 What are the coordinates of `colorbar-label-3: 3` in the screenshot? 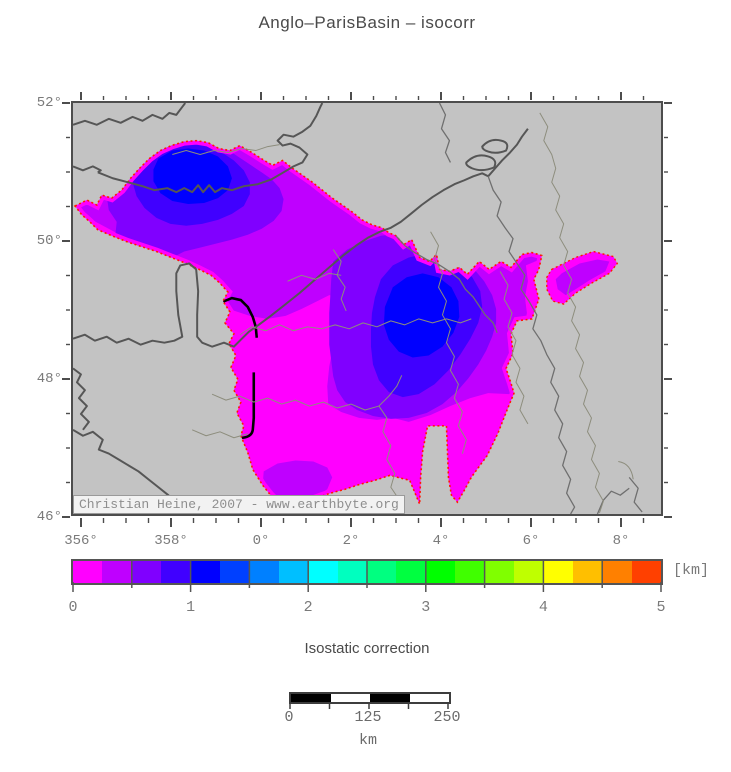 It's located at (426, 607).